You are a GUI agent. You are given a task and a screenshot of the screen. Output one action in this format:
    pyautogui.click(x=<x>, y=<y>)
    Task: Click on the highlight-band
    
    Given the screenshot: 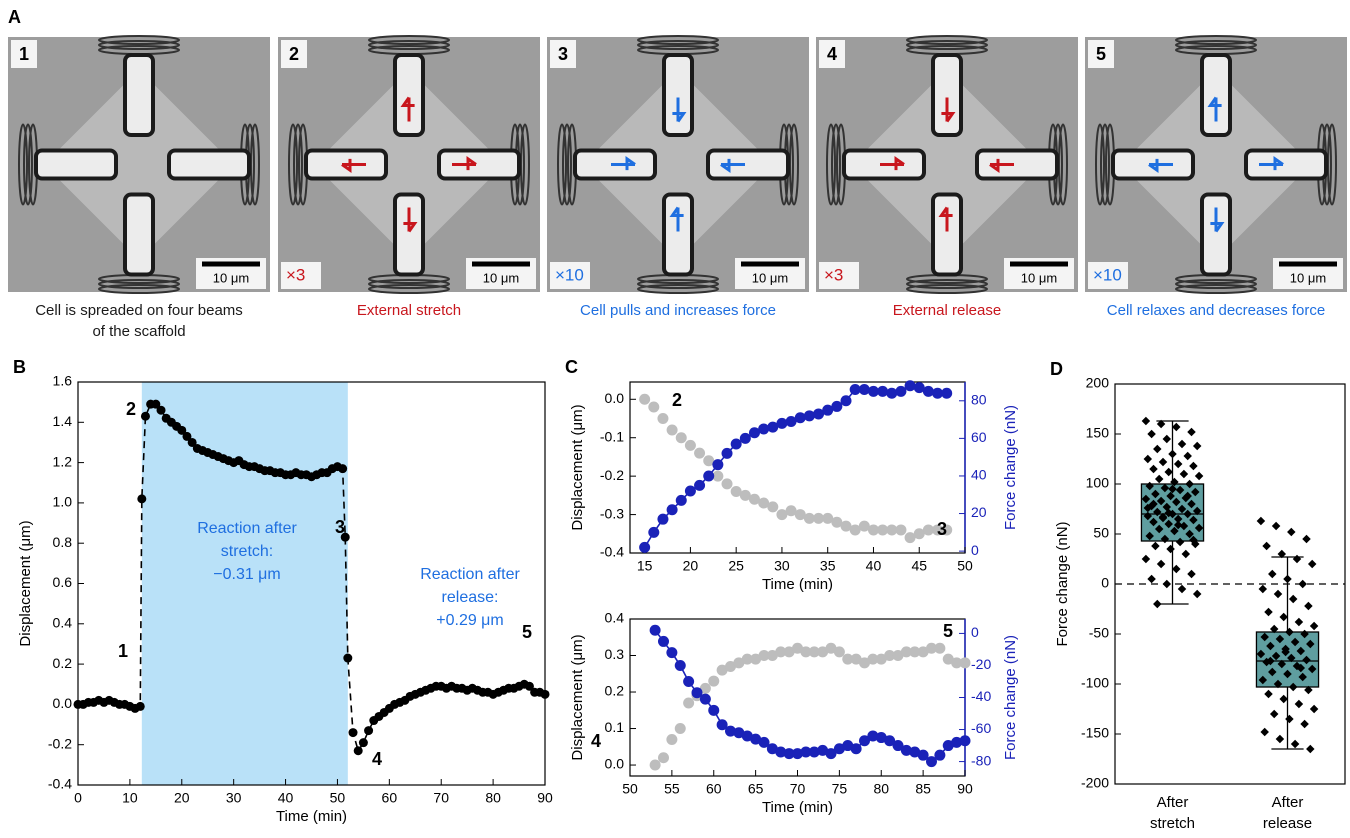 What is the action you would take?
    pyautogui.click(x=244, y=583)
    